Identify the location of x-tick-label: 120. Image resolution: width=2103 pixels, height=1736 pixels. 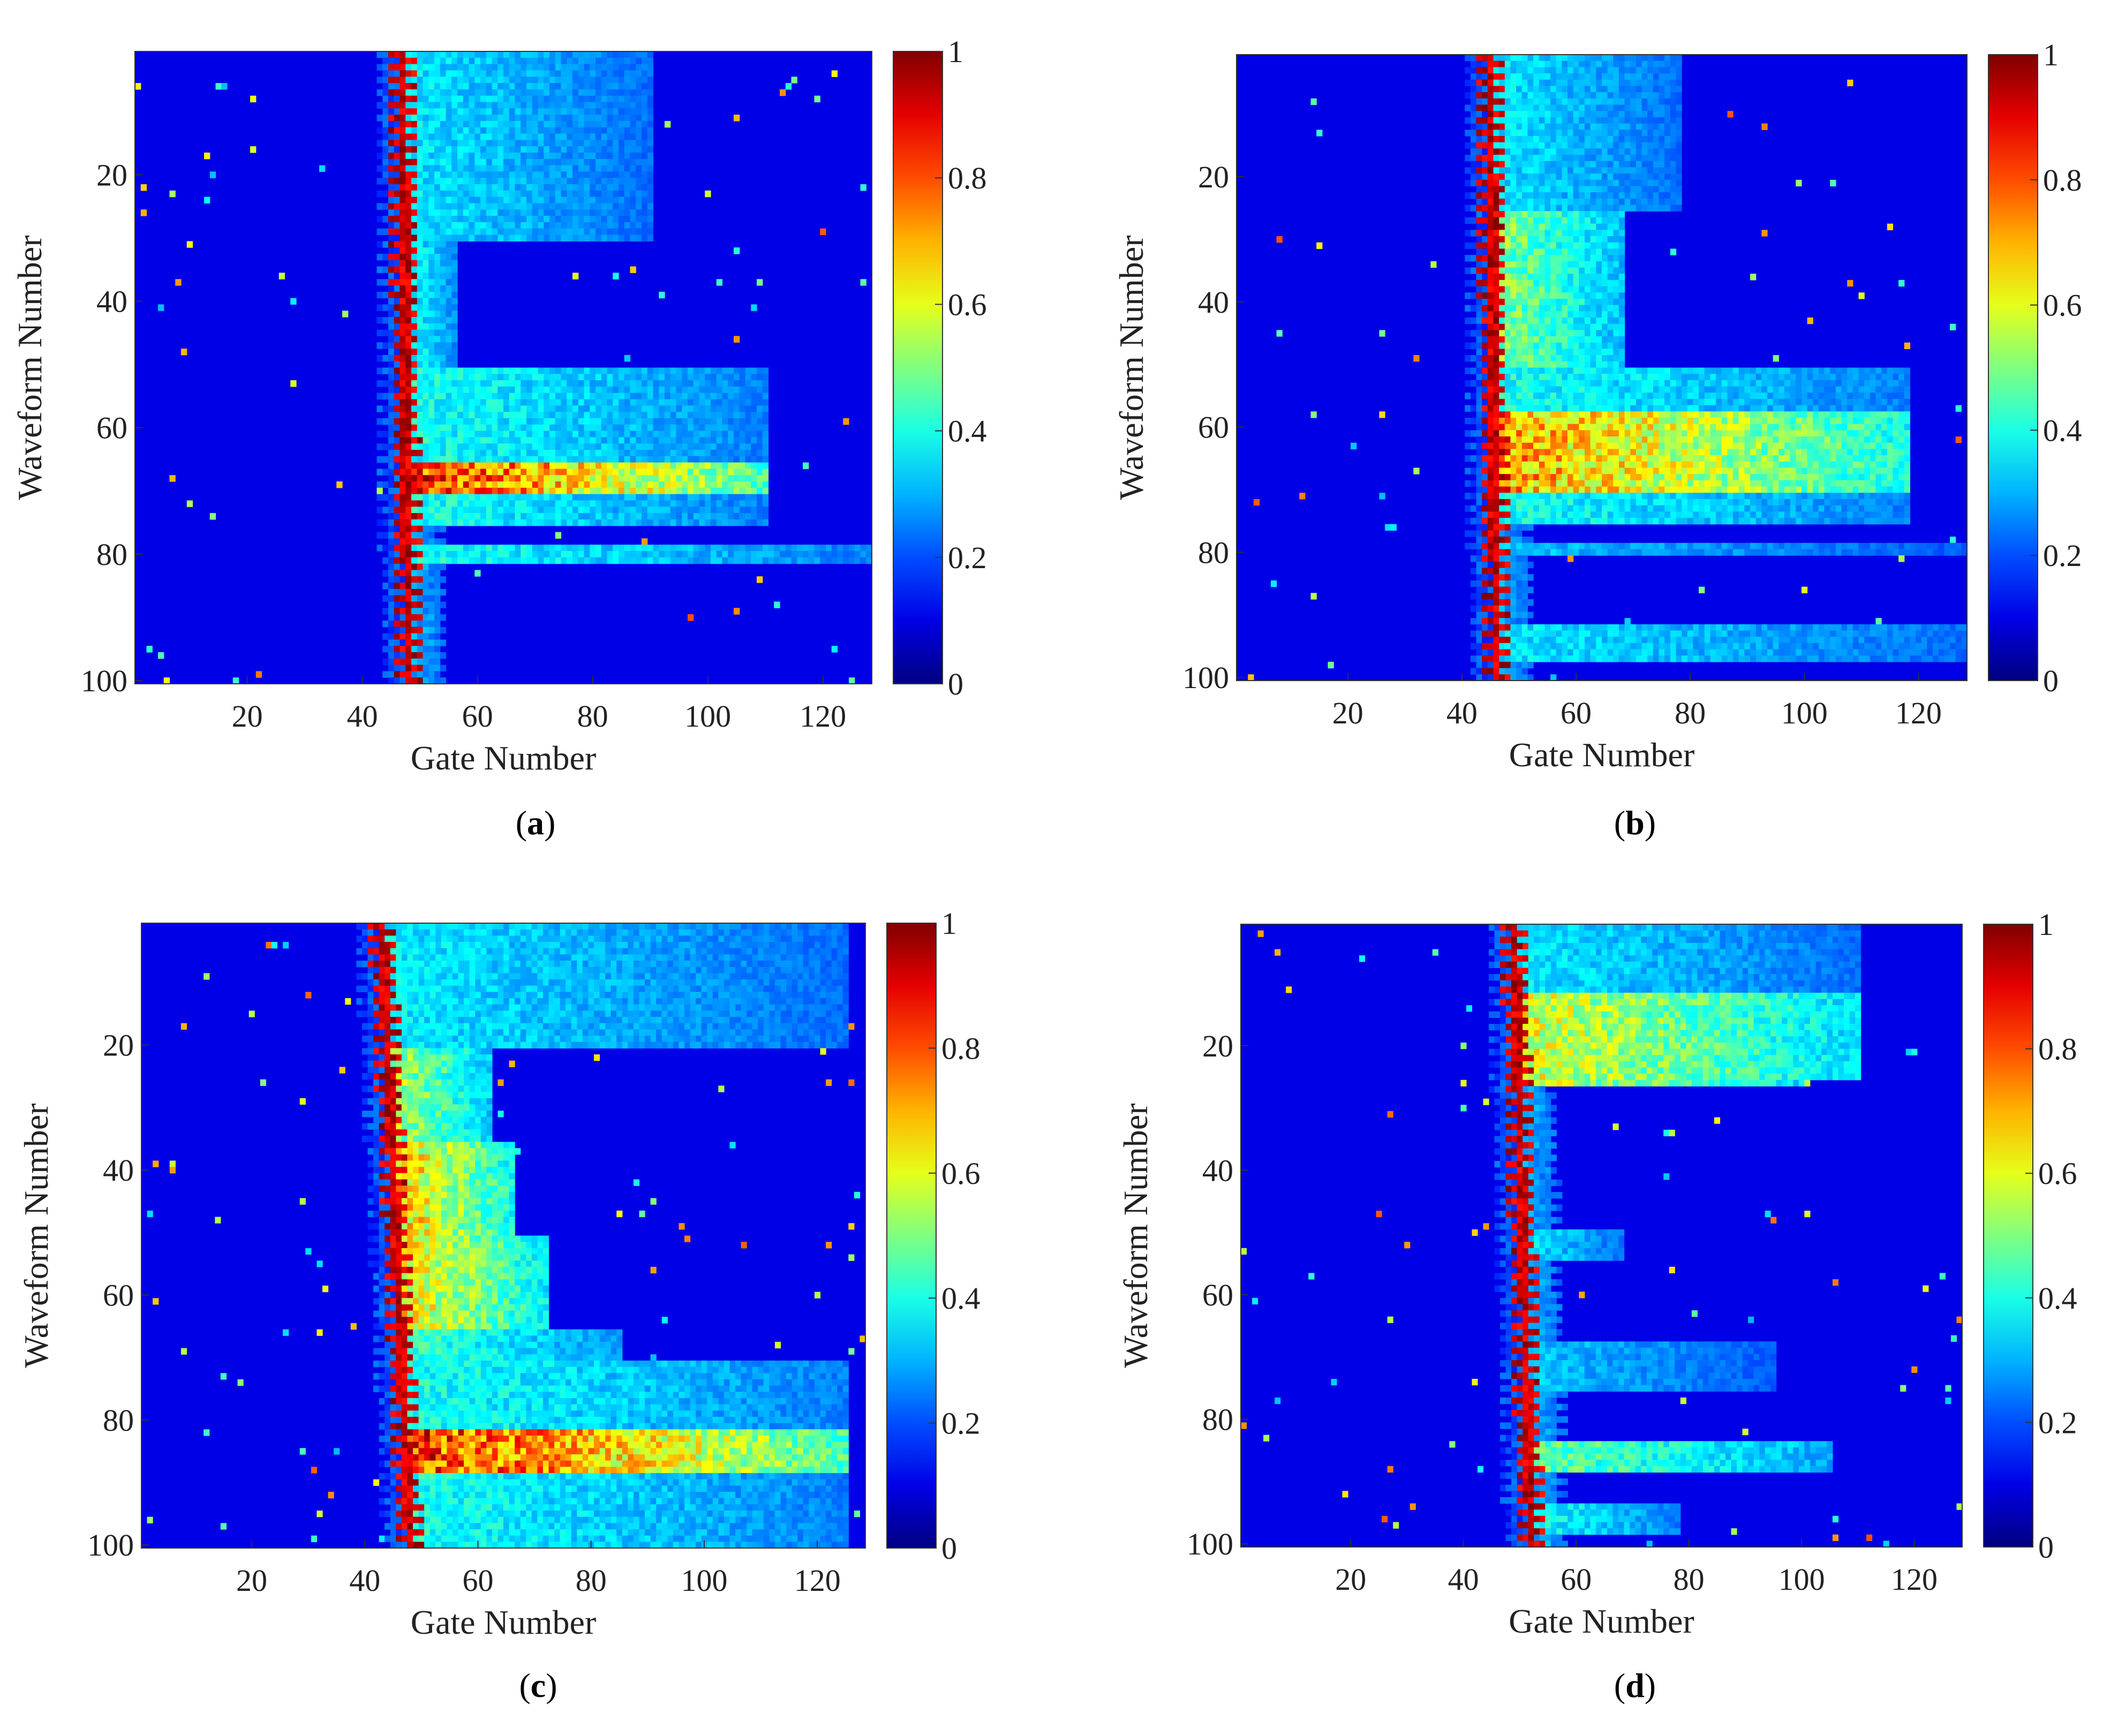
(823, 716).